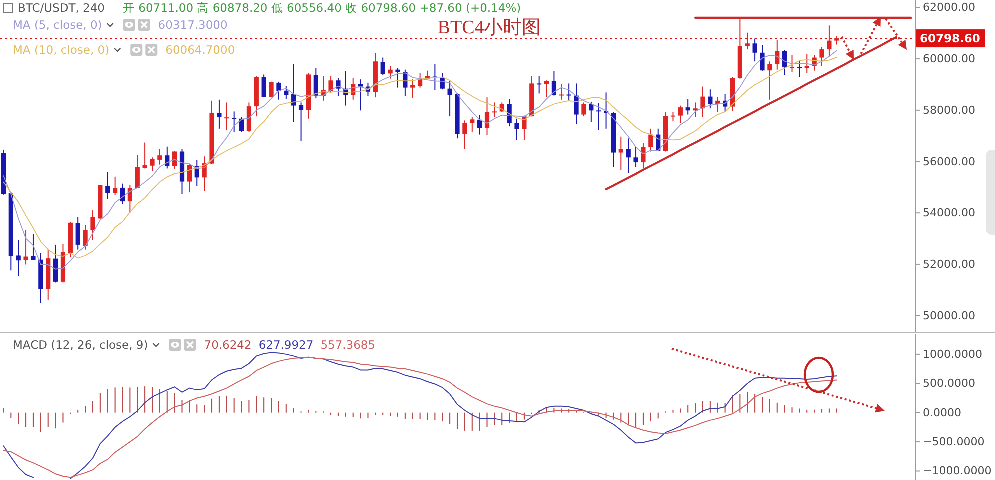 The image size is (995, 480). Describe the element at coordinates (322, 8) in the screenshot. I see `annotation: 开 60711.00 高 60878.20 低 60556.40 收 60798.60 +87.60 (+0.14%)` at that location.